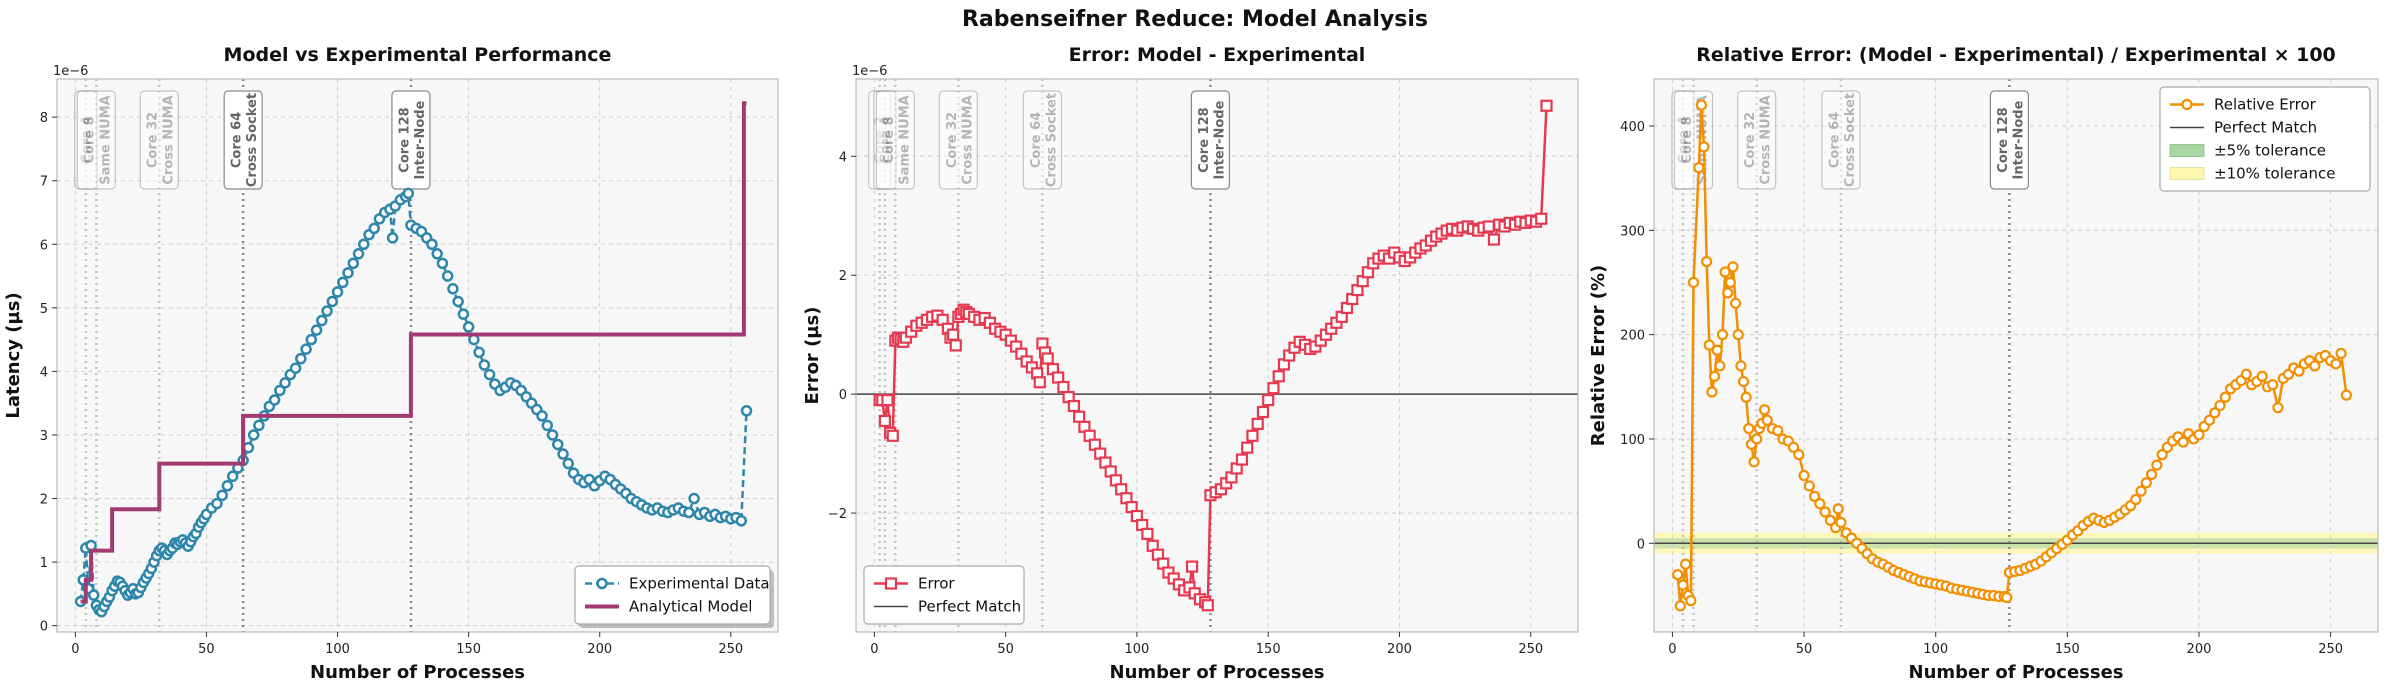 The width and height of the screenshot is (2390, 690). I want to click on annotation-line-1: Core 8, so click(1687, 139).